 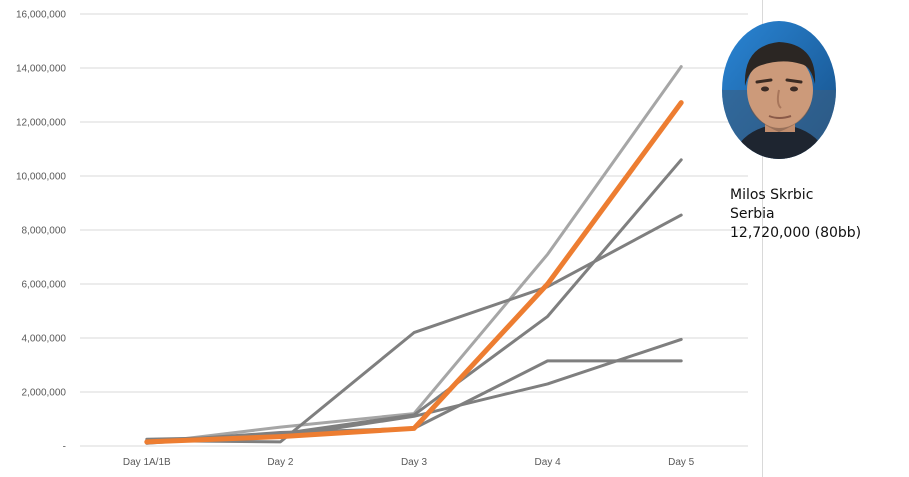 I want to click on x-axis-tick-labels: Day 1A/1B Day 2 Day 3 Day 4 Day 5, so click(x=409, y=462).